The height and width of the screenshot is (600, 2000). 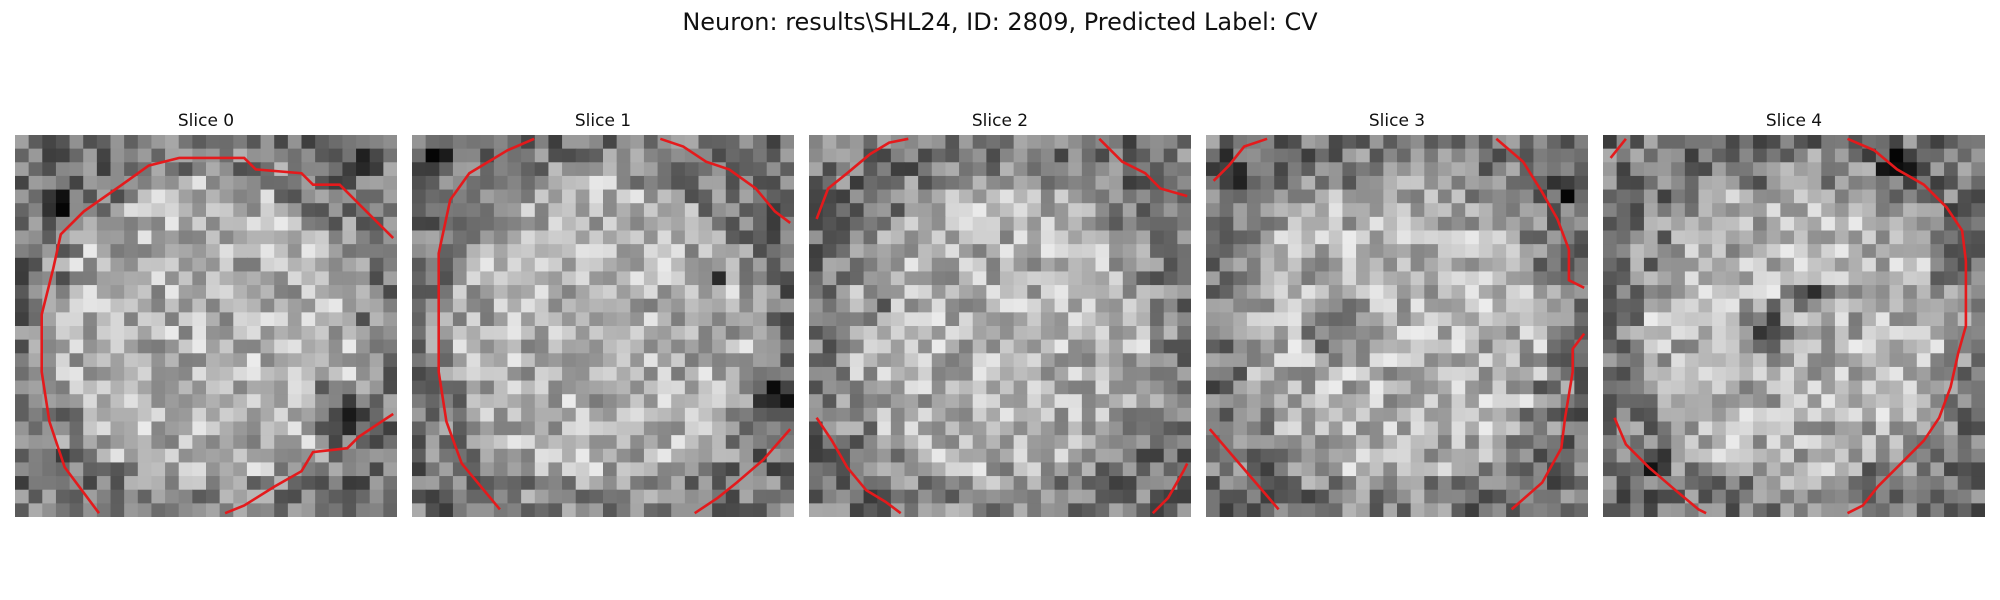 I want to click on slice-panel-1: Slice 1, so click(x=603, y=313).